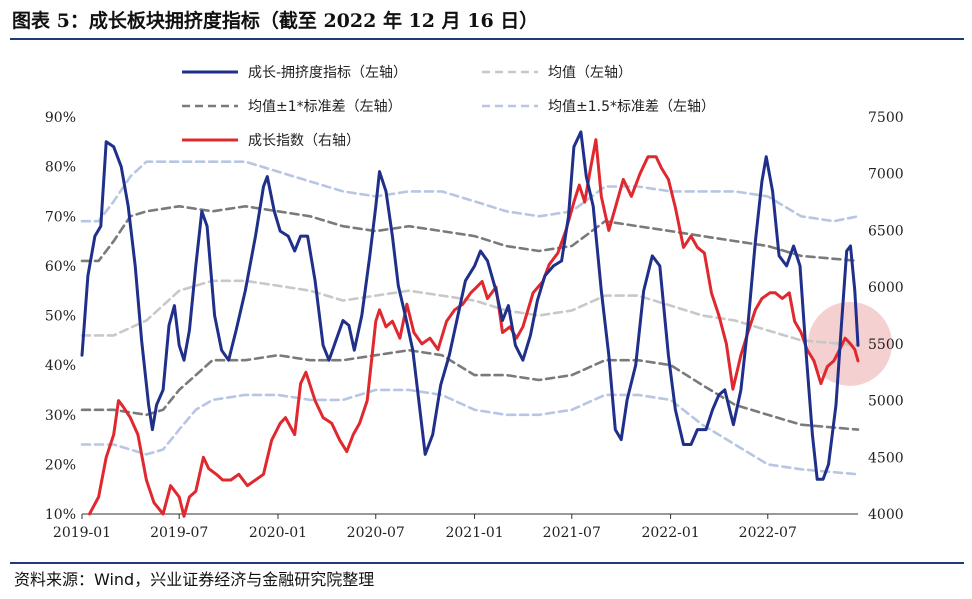  What do you see at coordinates (886, 175) in the screenshot?
I see `y-right-tick-label: 7000` at bounding box center [886, 175].